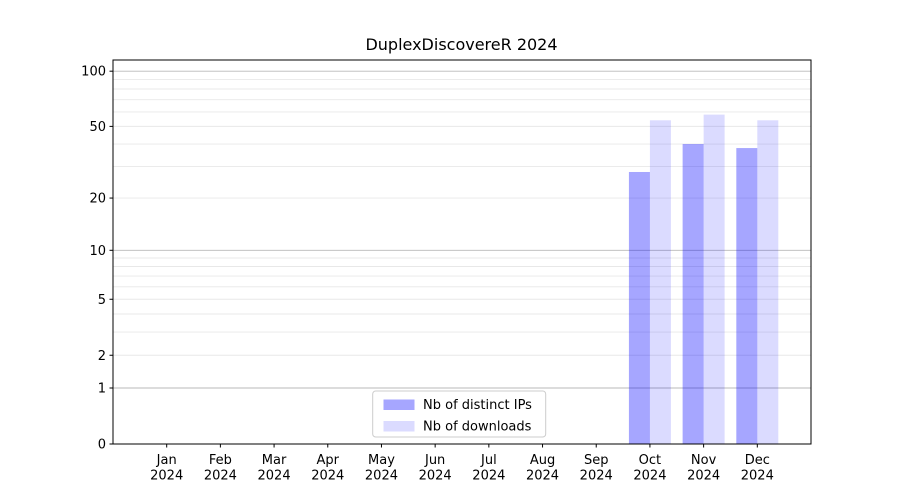 The image size is (900, 500). I want to click on bar-downloads-oct, so click(660, 282).